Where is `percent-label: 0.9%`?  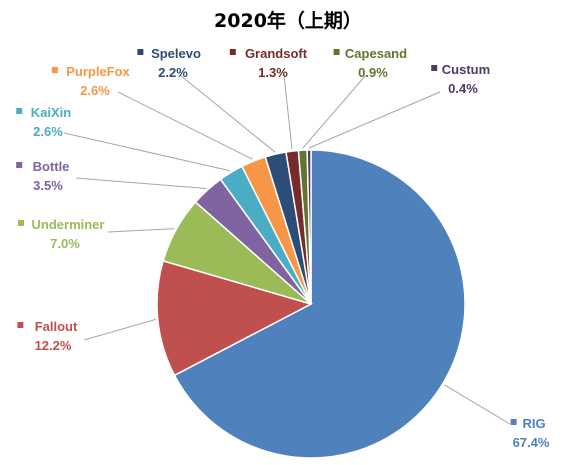
percent-label: 0.9% is located at coordinates (373, 72).